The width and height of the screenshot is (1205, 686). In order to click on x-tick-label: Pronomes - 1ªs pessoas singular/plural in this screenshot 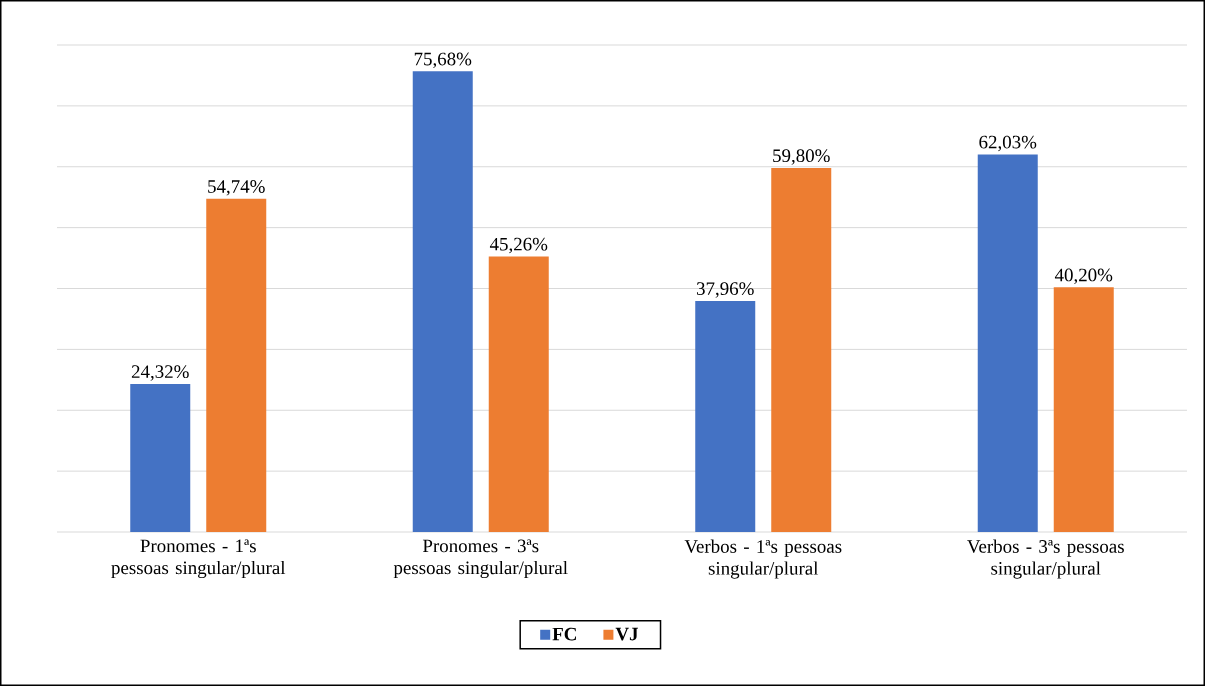, I will do `click(198, 559)`.